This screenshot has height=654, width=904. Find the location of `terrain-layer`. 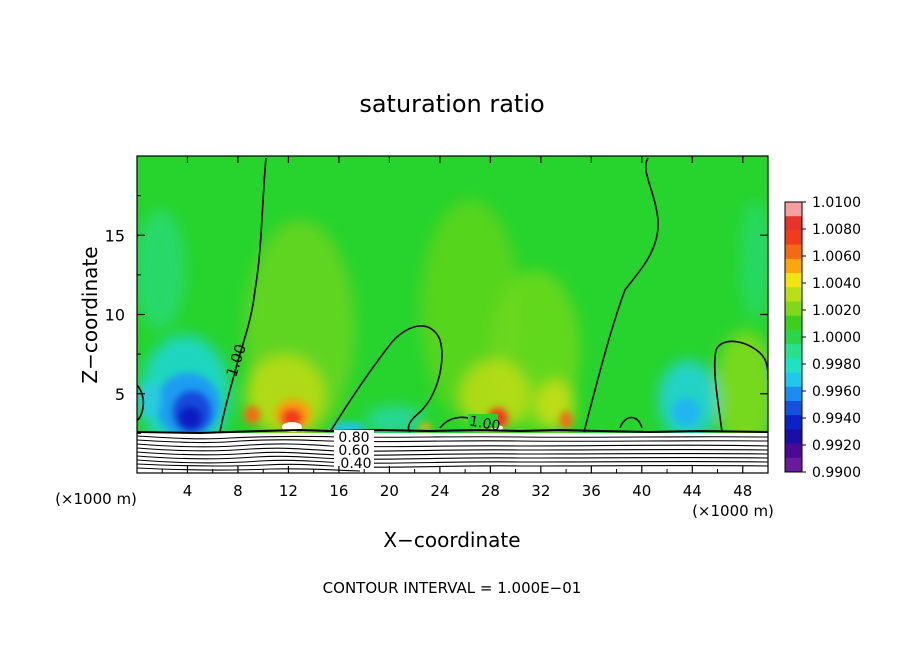

terrain-layer is located at coordinates (452, 453).